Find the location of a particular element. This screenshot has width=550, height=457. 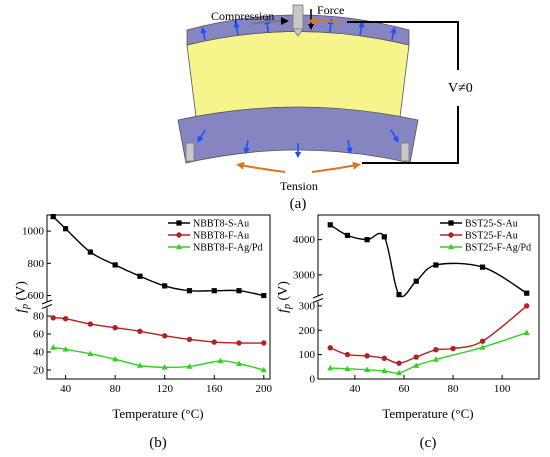

x-tick-label: 160 is located at coordinates (214, 389).